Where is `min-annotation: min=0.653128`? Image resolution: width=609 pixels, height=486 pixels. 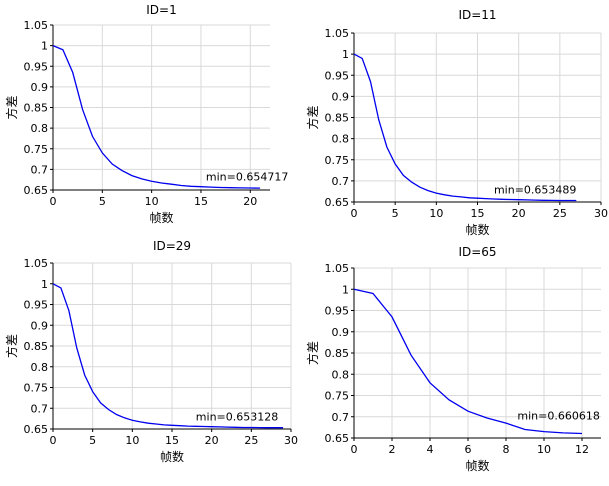 min-annotation: min=0.653128 is located at coordinates (237, 417).